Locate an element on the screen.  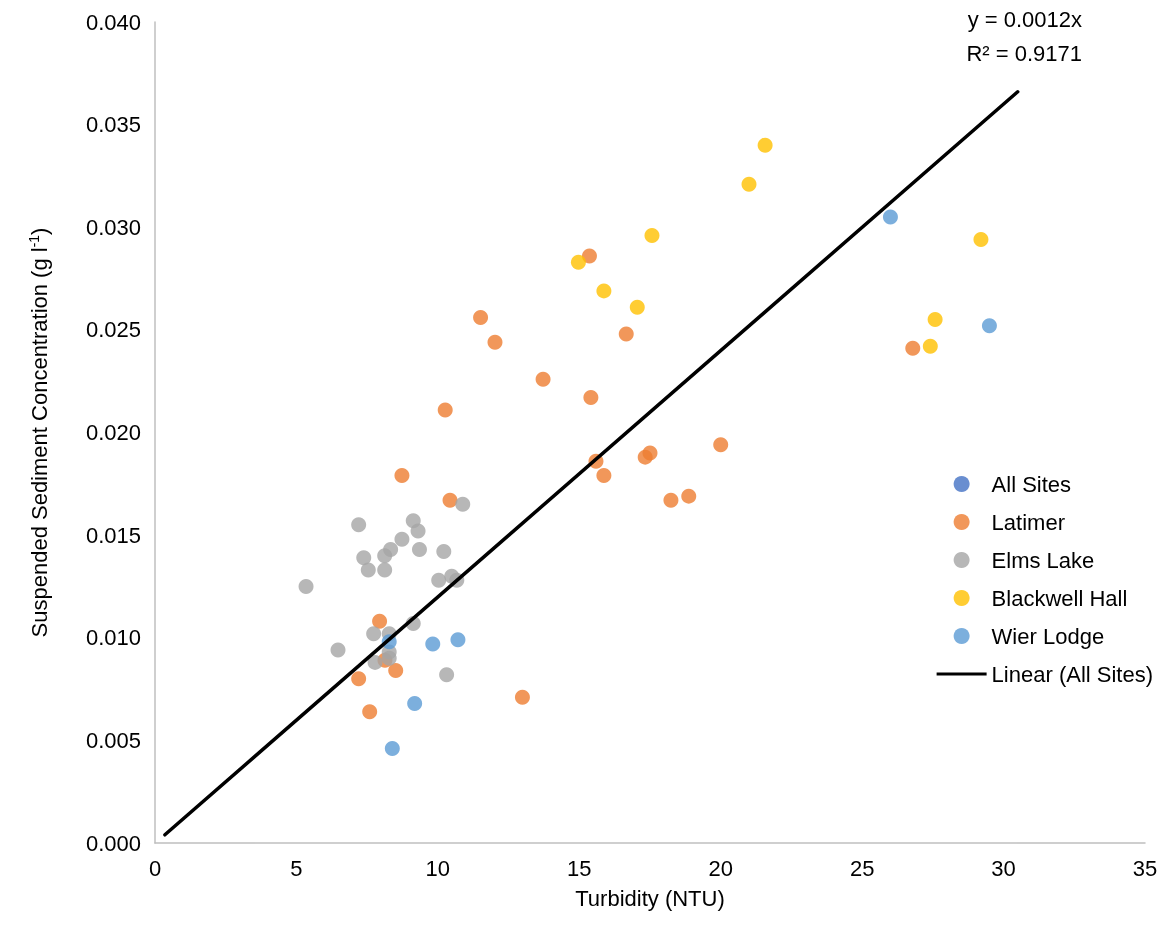
legend-label: Elms Lake is located at coordinates (1043, 560).